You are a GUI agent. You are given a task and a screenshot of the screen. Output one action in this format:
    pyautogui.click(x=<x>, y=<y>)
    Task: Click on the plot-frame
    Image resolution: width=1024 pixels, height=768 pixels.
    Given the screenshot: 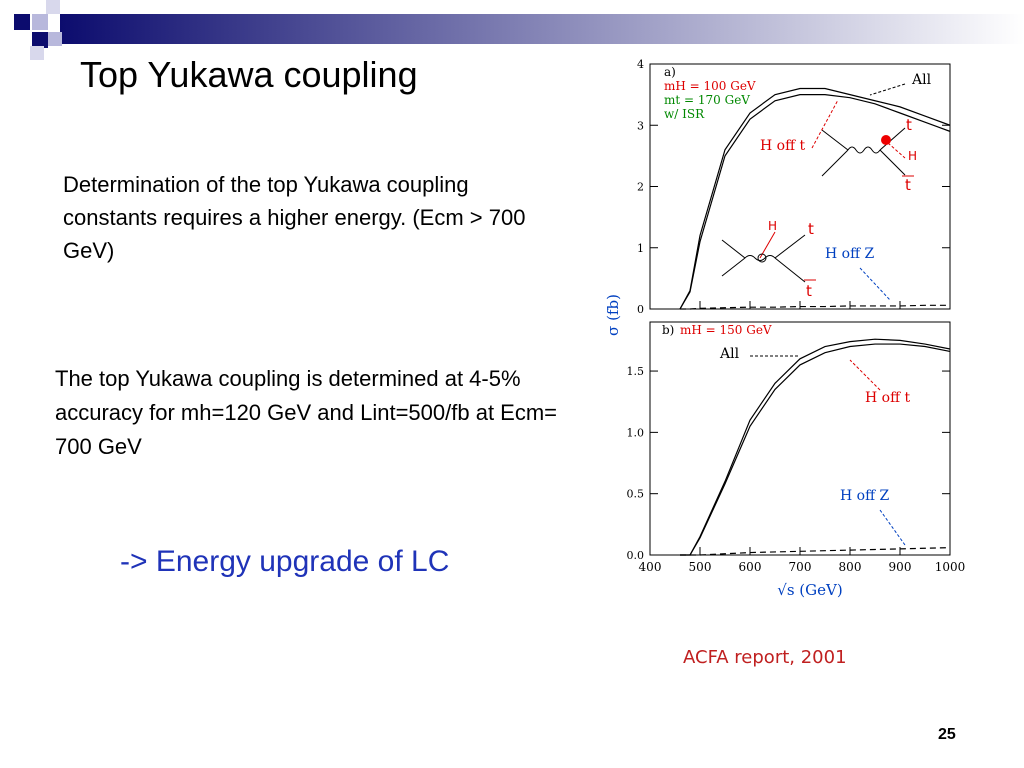 What is the action you would take?
    pyautogui.click(x=800, y=438)
    